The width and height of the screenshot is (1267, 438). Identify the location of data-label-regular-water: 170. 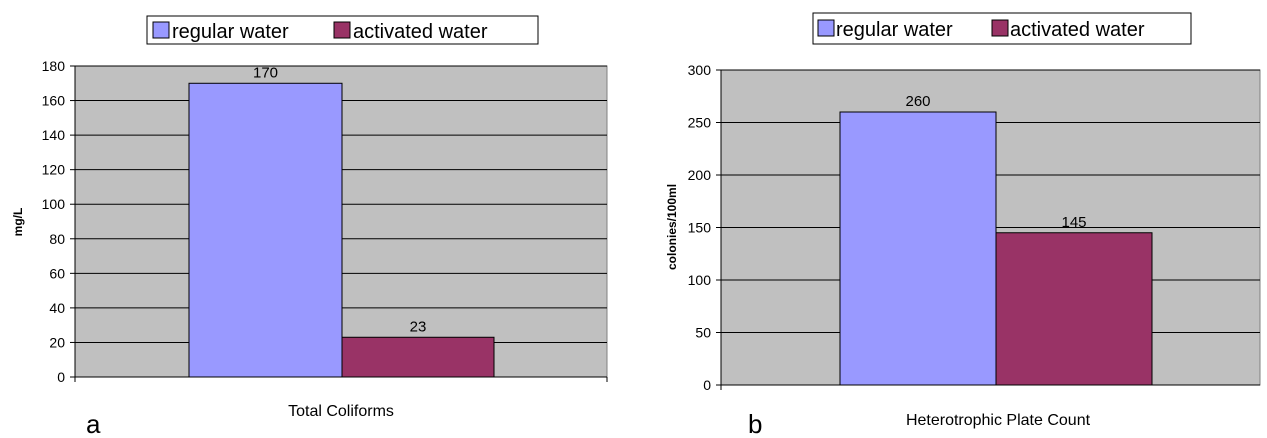
(265, 72).